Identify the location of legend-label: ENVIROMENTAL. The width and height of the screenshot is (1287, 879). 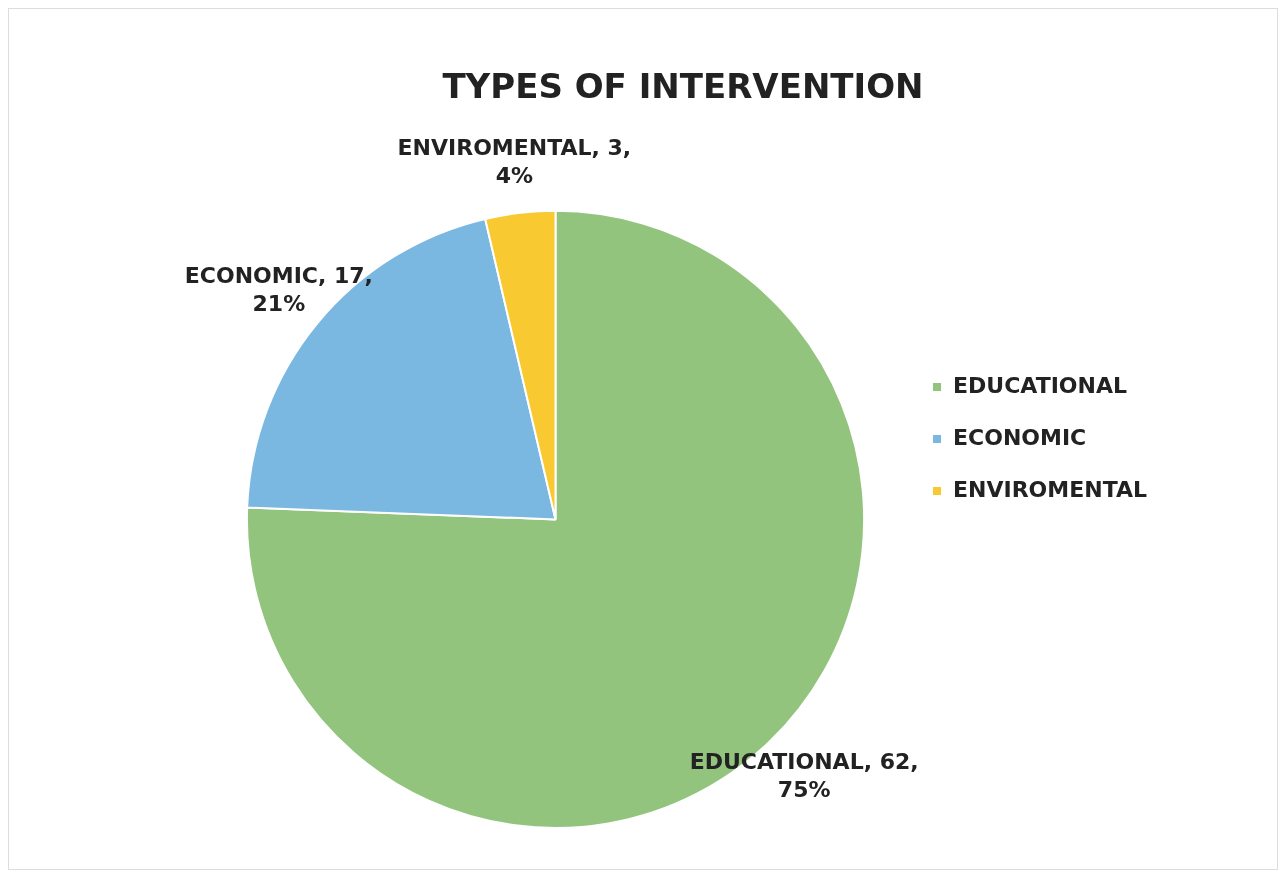
(1050, 489).